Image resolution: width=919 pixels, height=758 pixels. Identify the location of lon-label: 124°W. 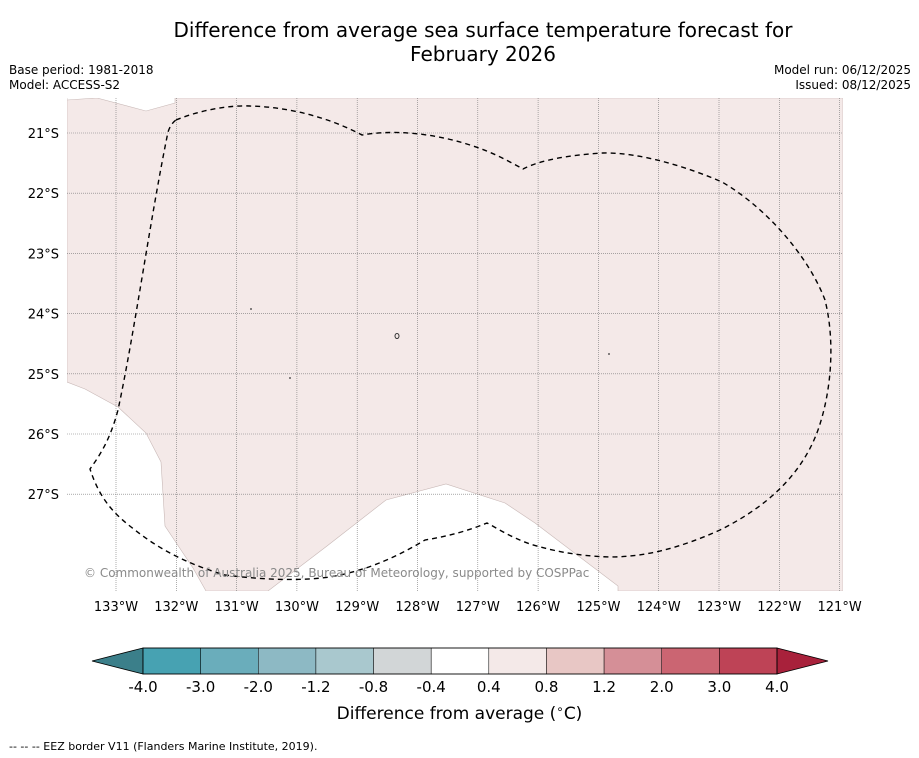
(659, 607).